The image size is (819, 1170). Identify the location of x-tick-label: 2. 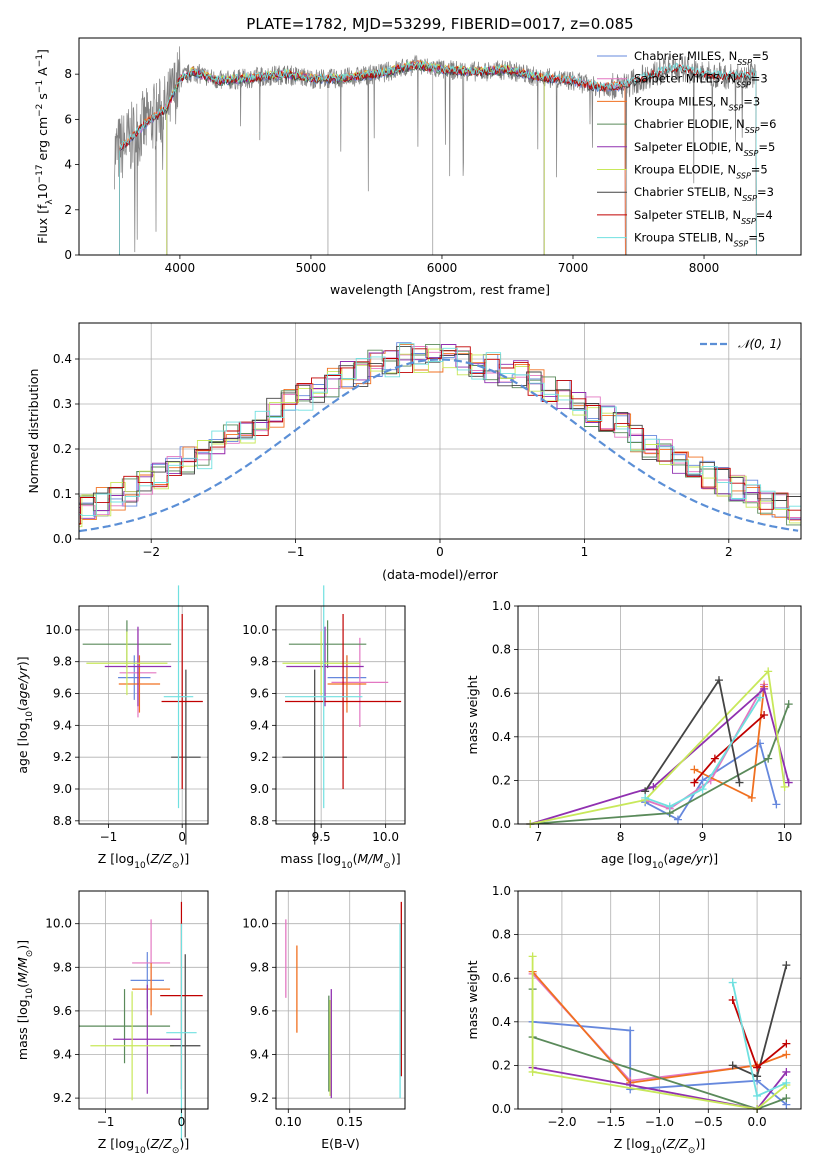
(729, 552).